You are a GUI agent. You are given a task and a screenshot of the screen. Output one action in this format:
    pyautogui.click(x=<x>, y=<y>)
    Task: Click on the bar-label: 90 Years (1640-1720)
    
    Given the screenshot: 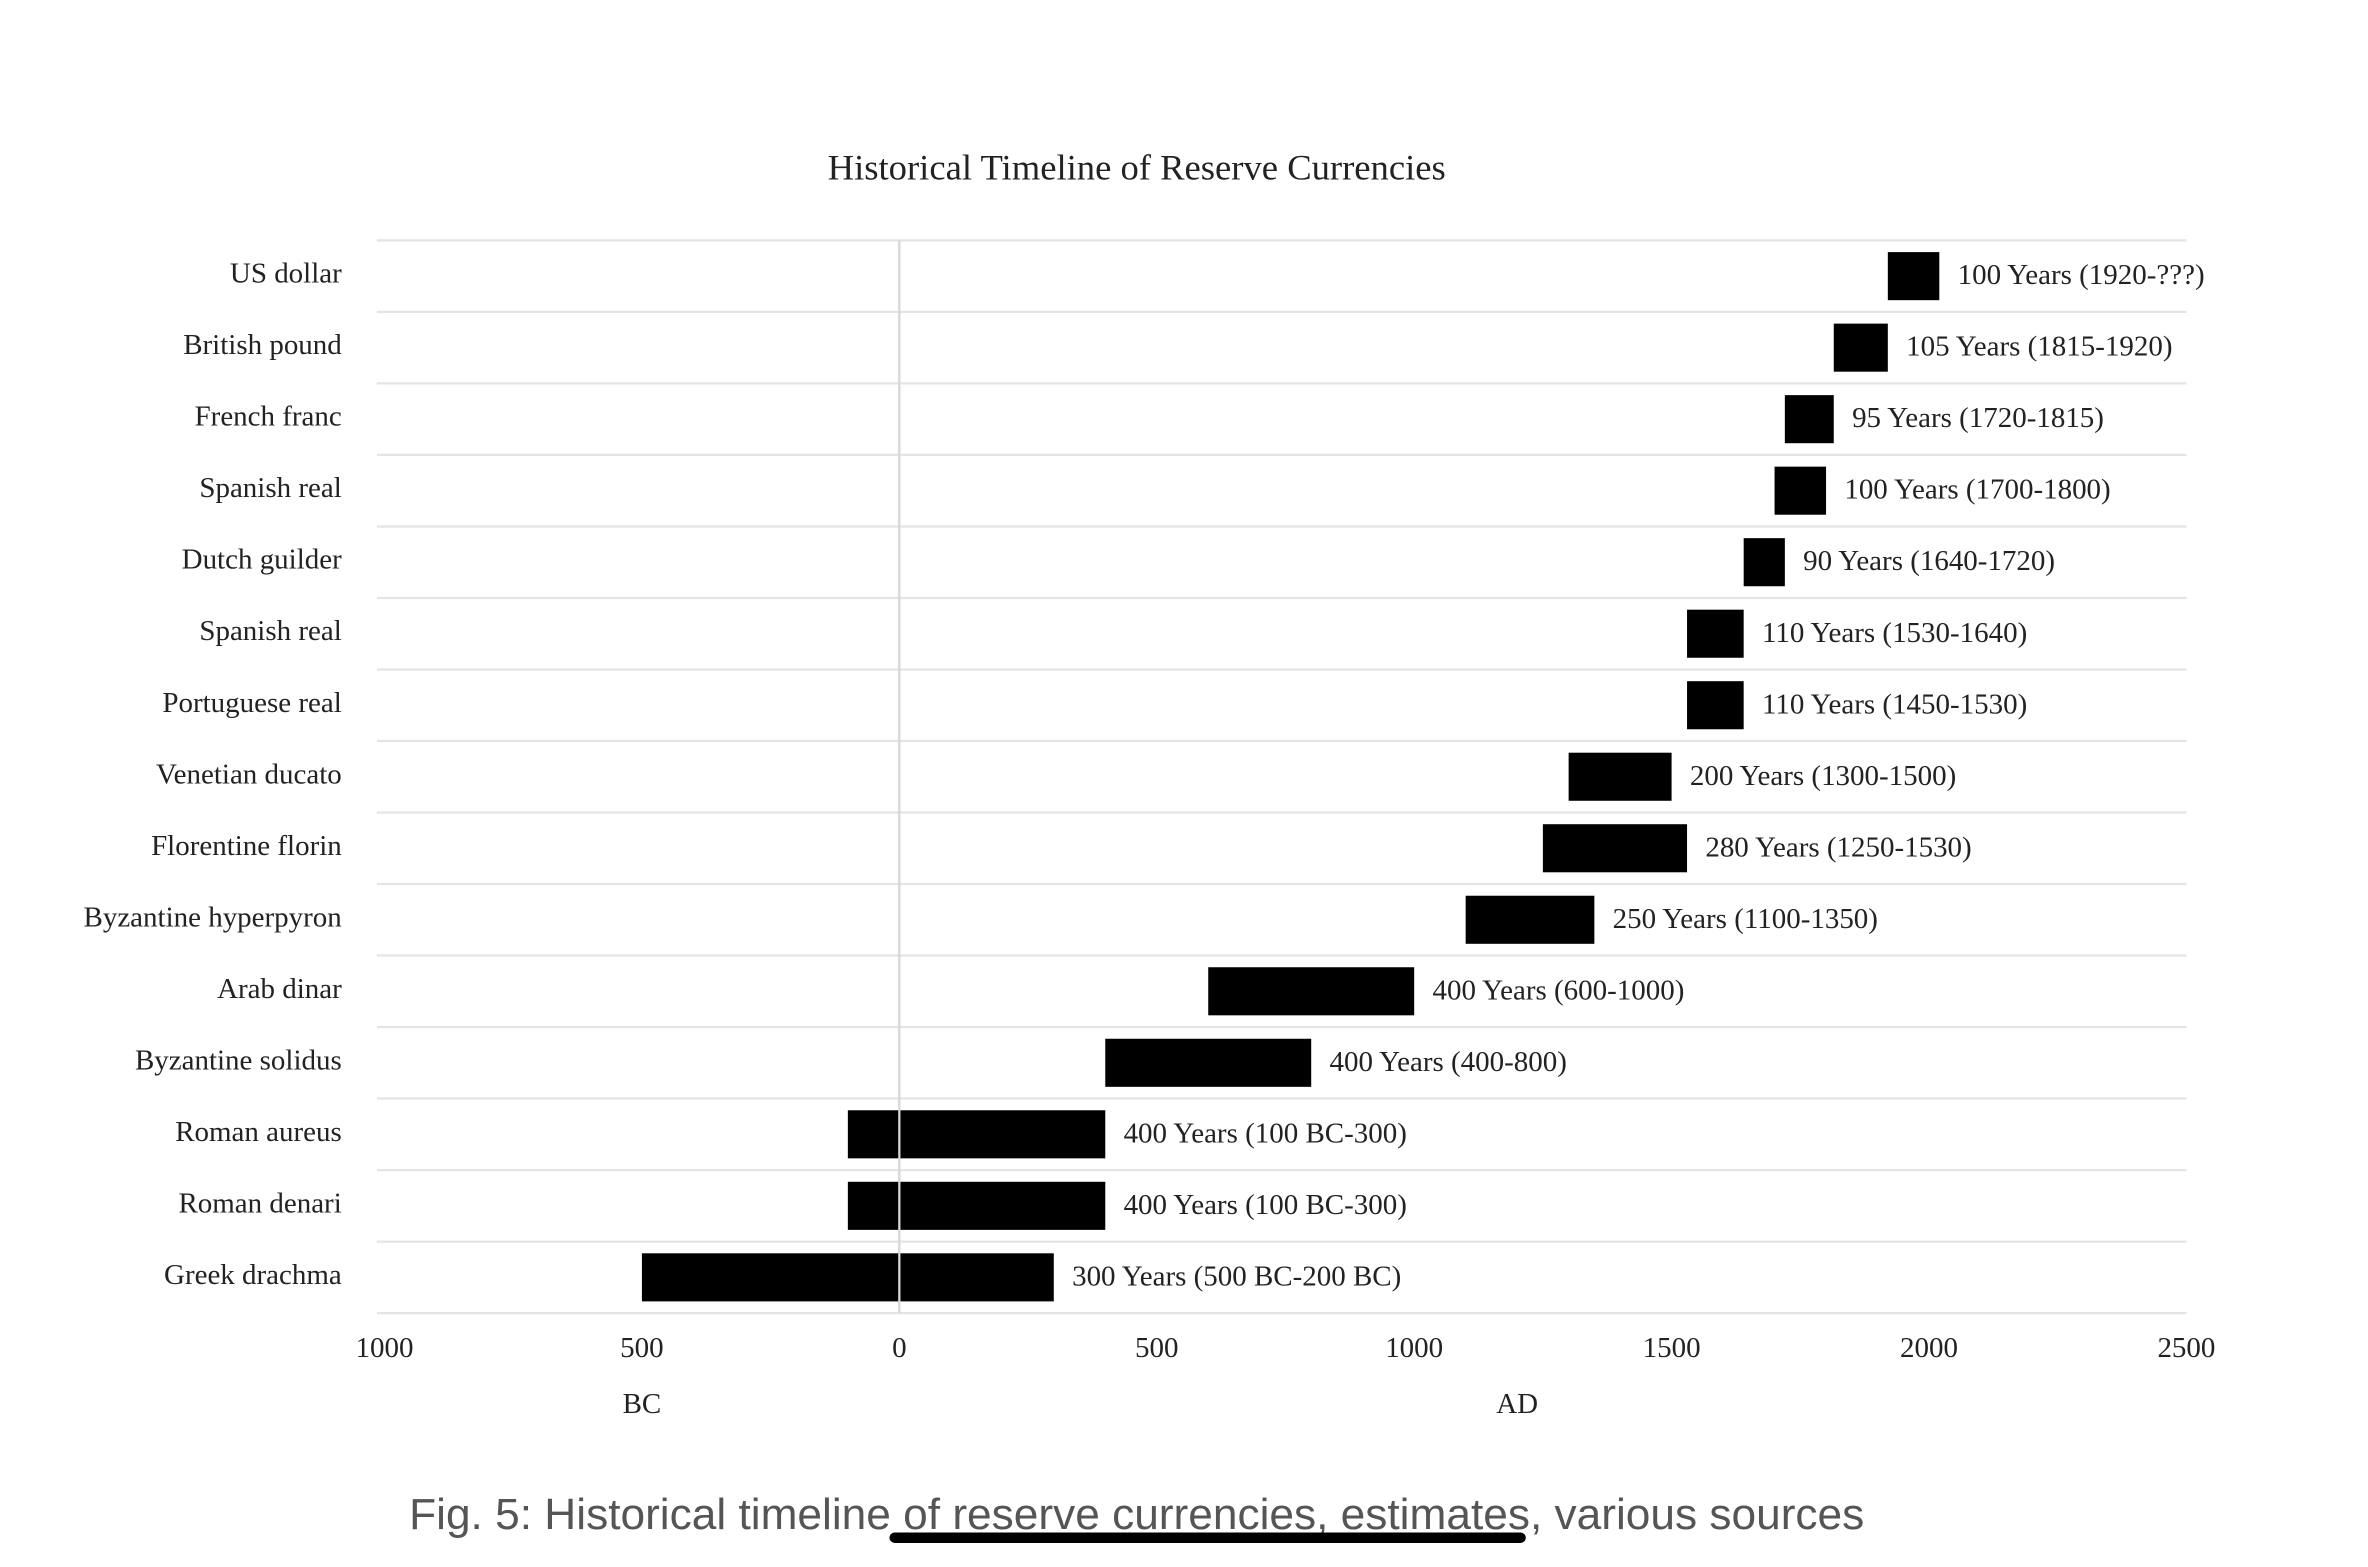 What is the action you would take?
    pyautogui.click(x=1929, y=561)
    